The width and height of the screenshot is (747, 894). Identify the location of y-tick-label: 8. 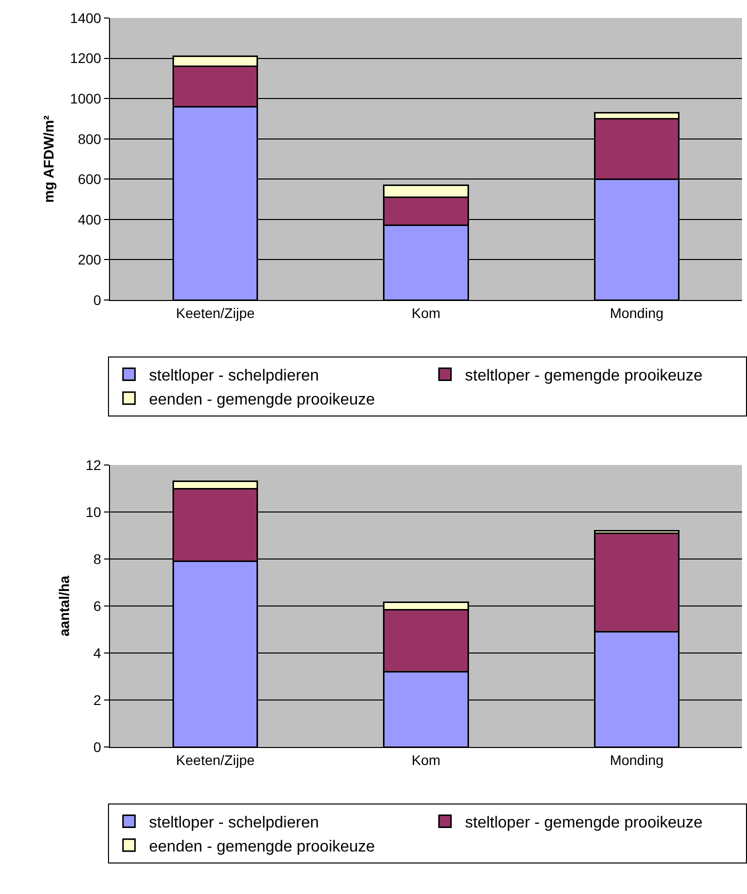
(97, 558).